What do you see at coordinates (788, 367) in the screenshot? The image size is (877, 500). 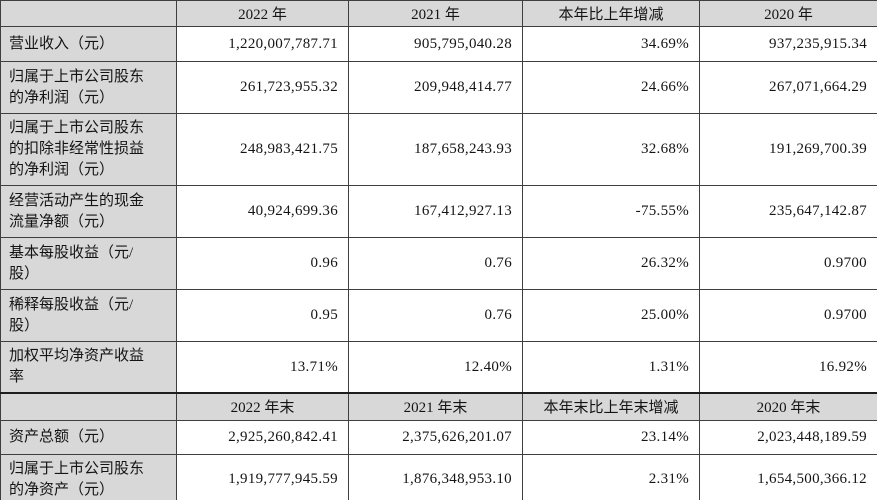 I see `value-cell-2020: 16.92%` at bounding box center [788, 367].